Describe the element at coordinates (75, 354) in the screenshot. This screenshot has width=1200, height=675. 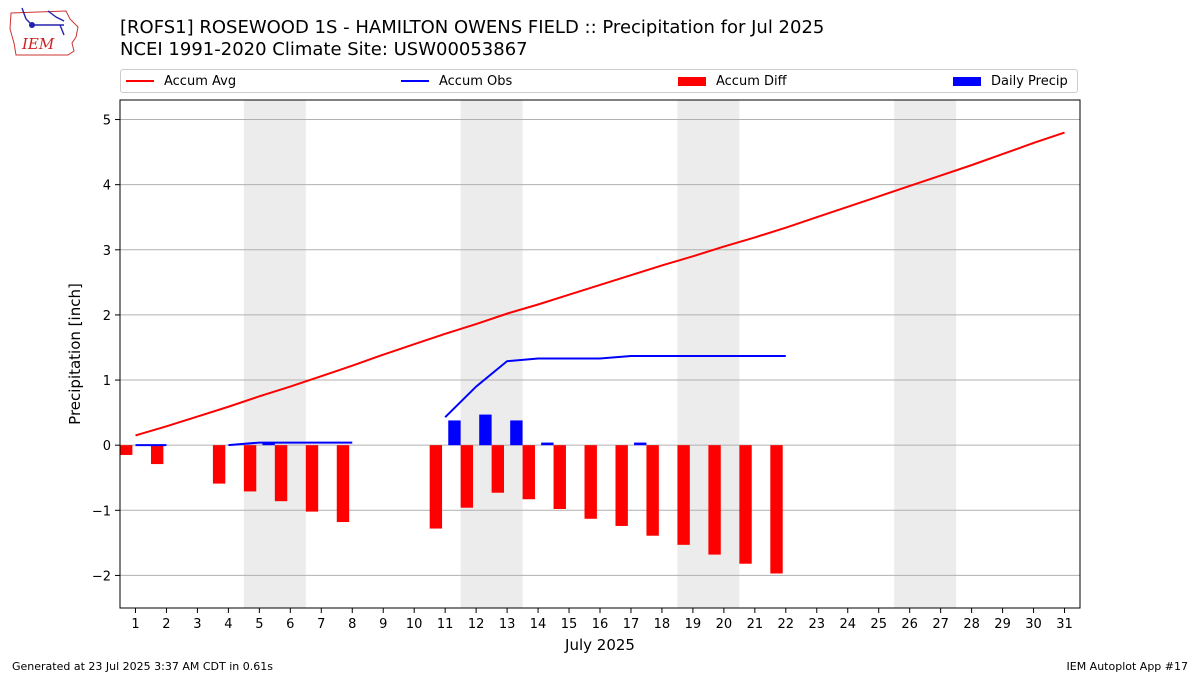
I see `y-axis-label: Precipitation [inch]` at that location.